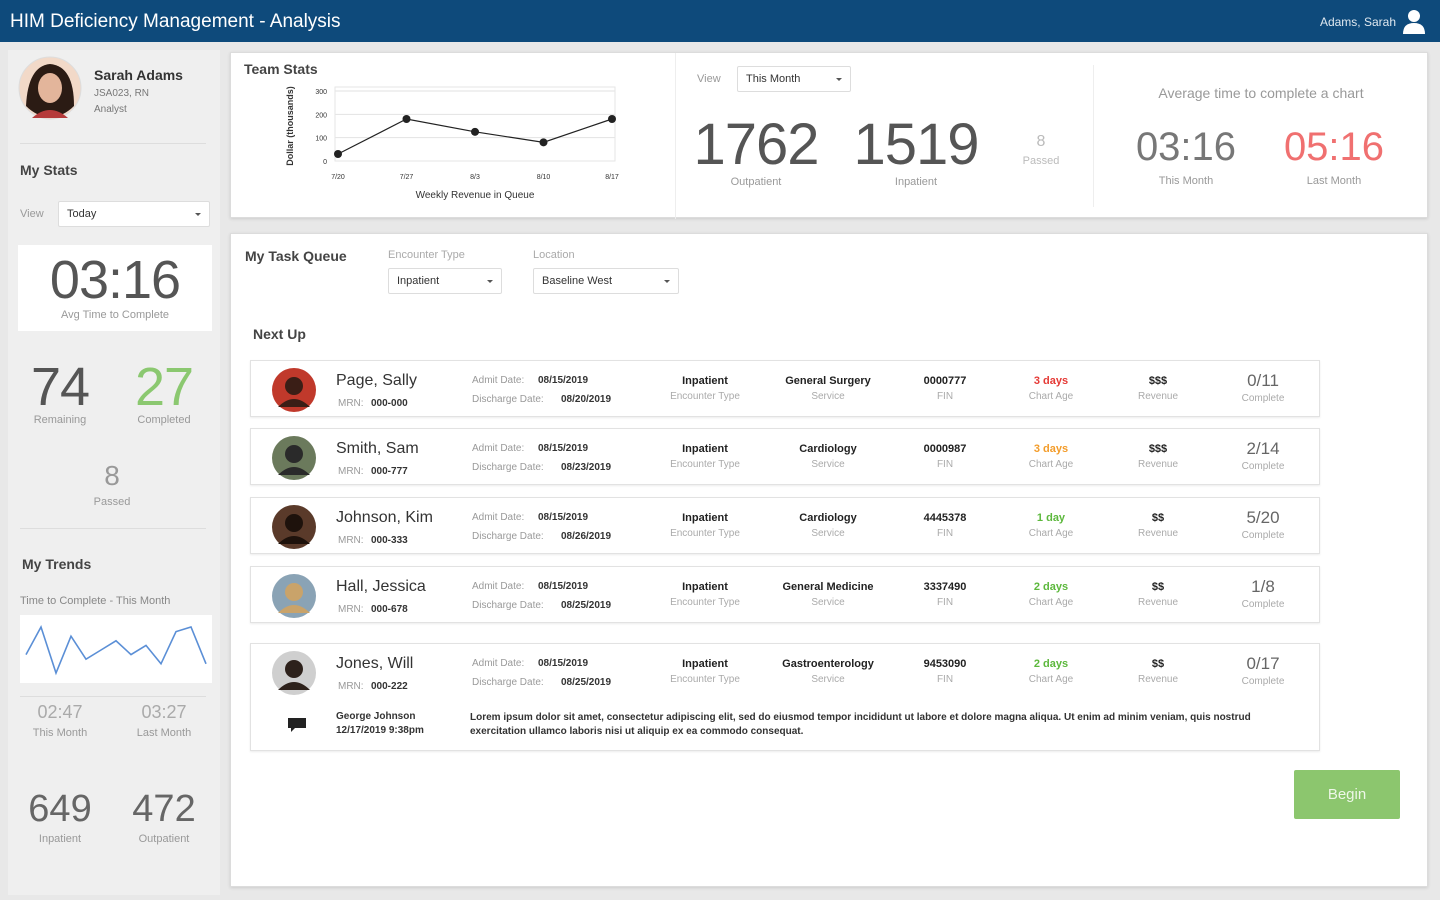  What do you see at coordinates (389, 540) in the screenshot?
I see `mrn: 000-333` at bounding box center [389, 540].